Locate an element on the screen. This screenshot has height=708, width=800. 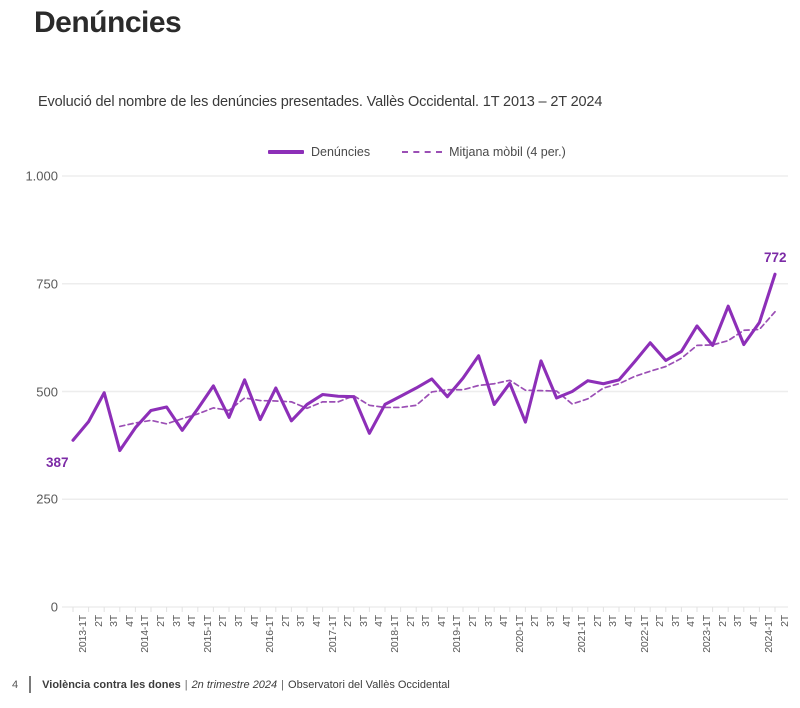
legend-label-mitjana-mobil: Mitjana mòbil (4 per.) is located at coordinates (507, 152).